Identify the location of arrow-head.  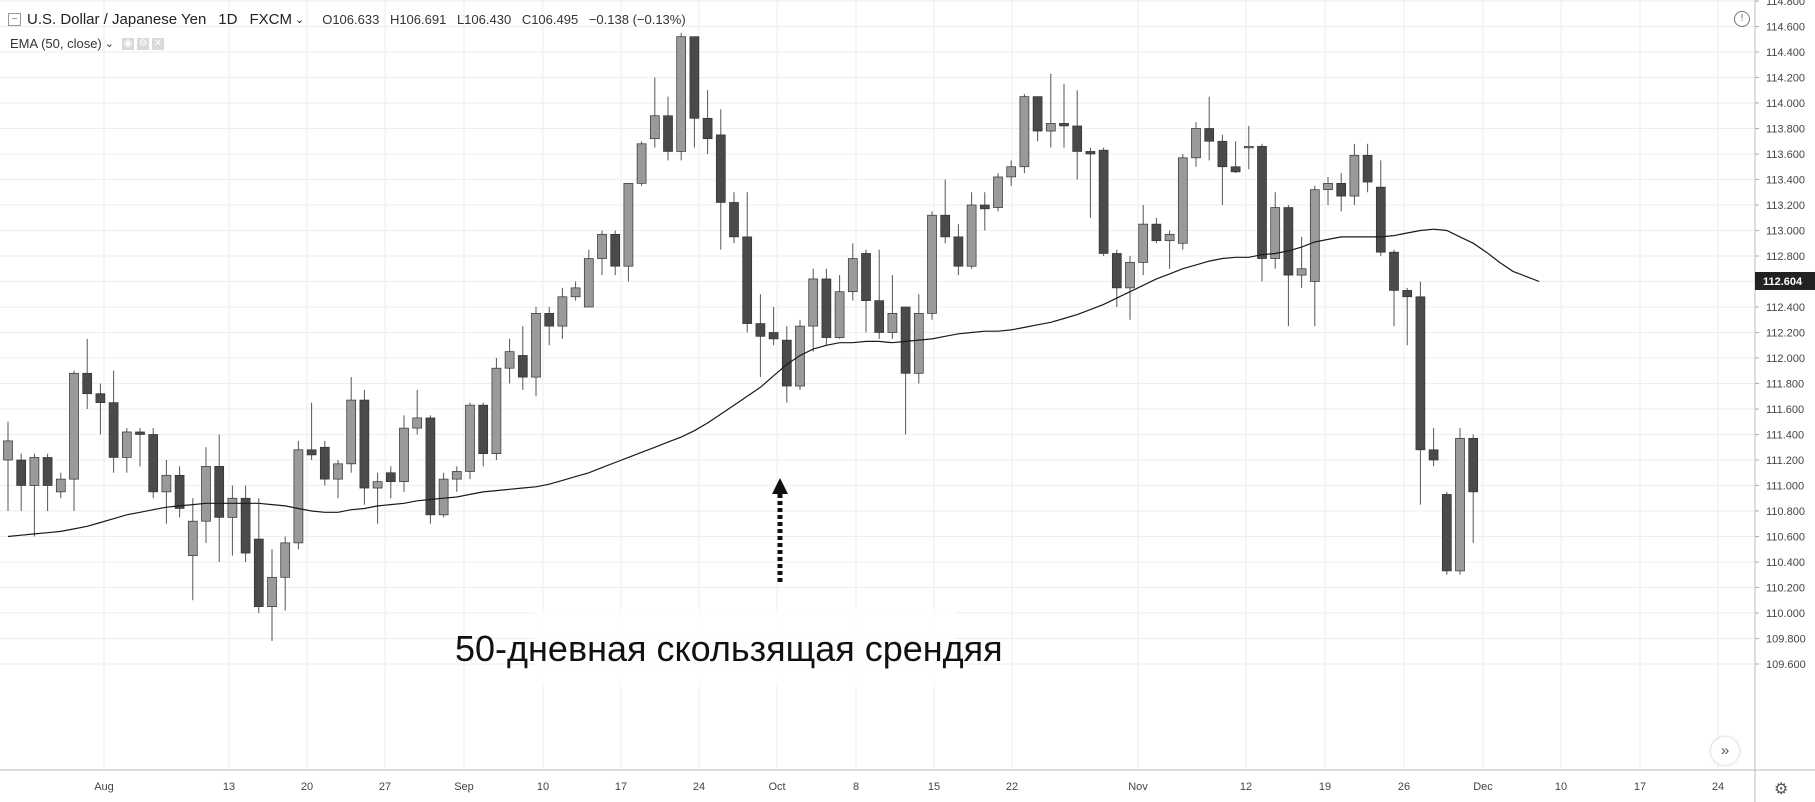
(780, 486).